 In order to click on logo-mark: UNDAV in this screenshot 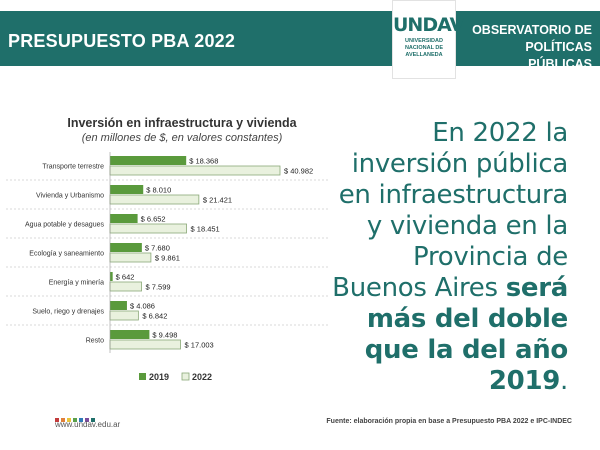, I will do `click(428, 25)`.